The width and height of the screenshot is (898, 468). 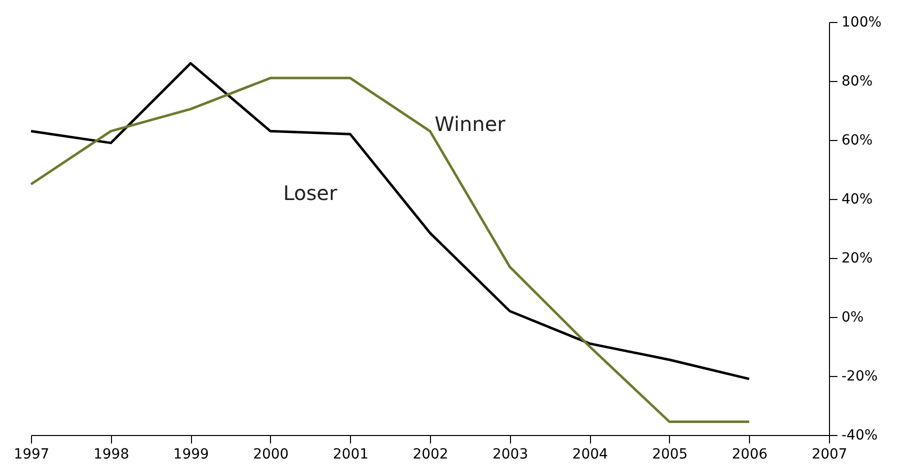 I want to click on y-tick-label: 60%, so click(x=857, y=140).